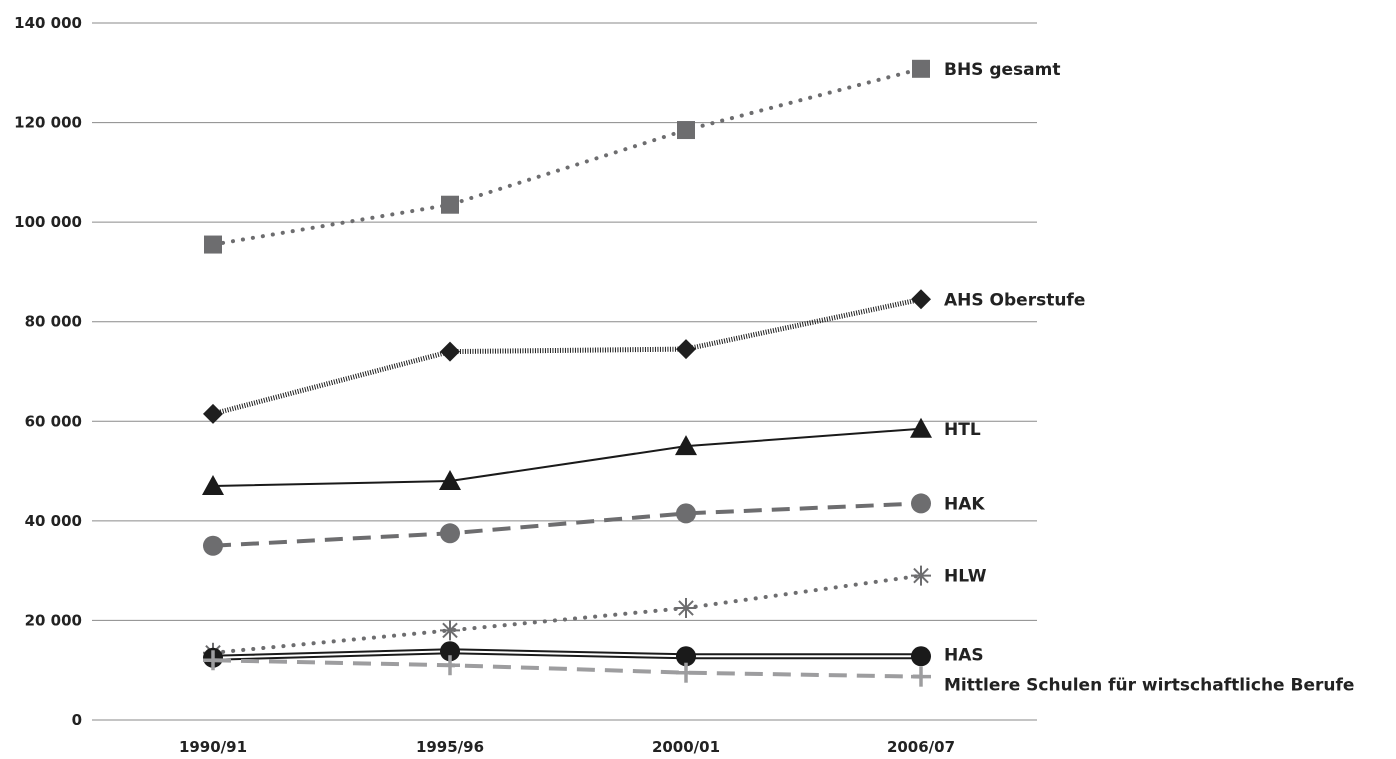 The image size is (1396, 759). Describe the element at coordinates (1002, 70) in the screenshot. I see `series-label: BHS gesamt` at that location.